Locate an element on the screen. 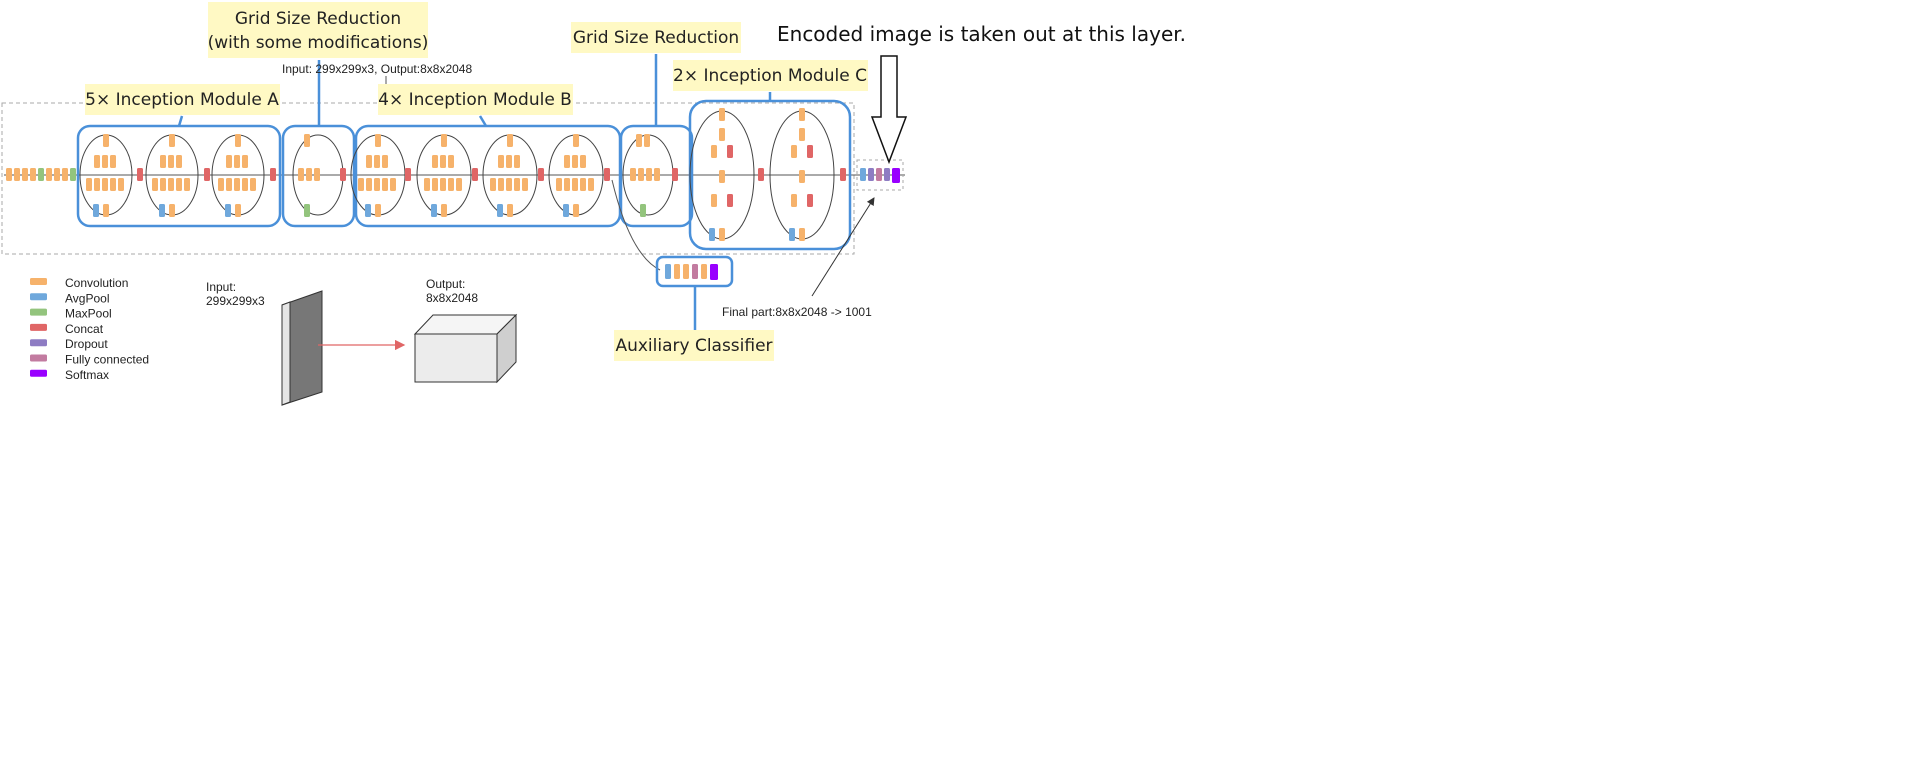 The width and height of the screenshot is (1914, 770). final-part-frame is located at coordinates (880, 175).